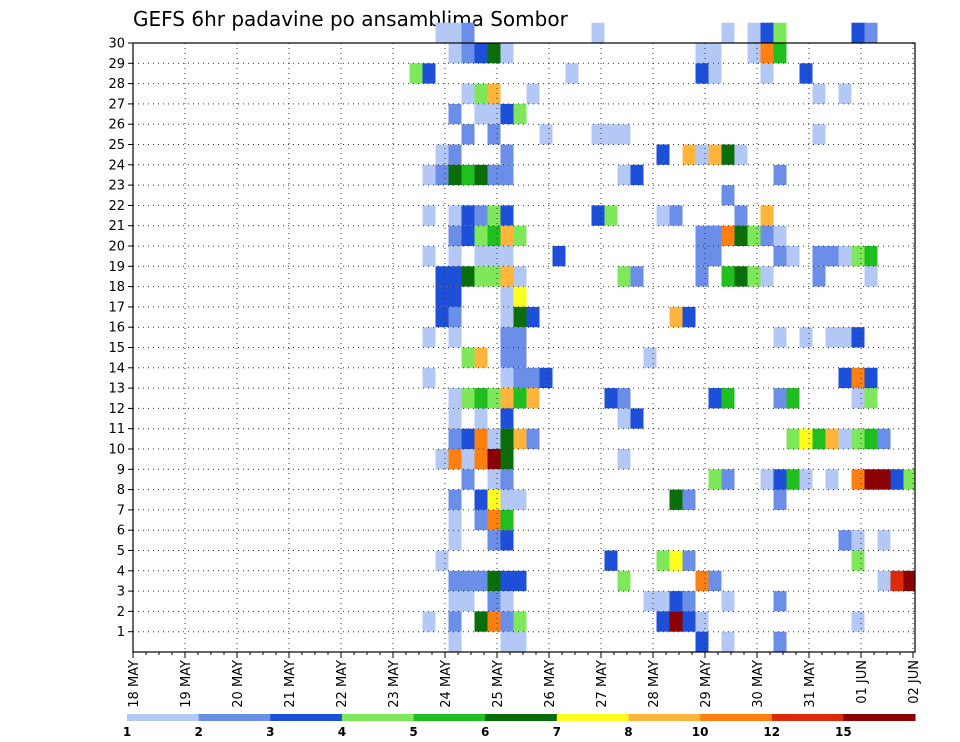 The width and height of the screenshot is (960, 742). What do you see at coordinates (116, 64) in the screenshot?
I see `y-tick-label: 29` at bounding box center [116, 64].